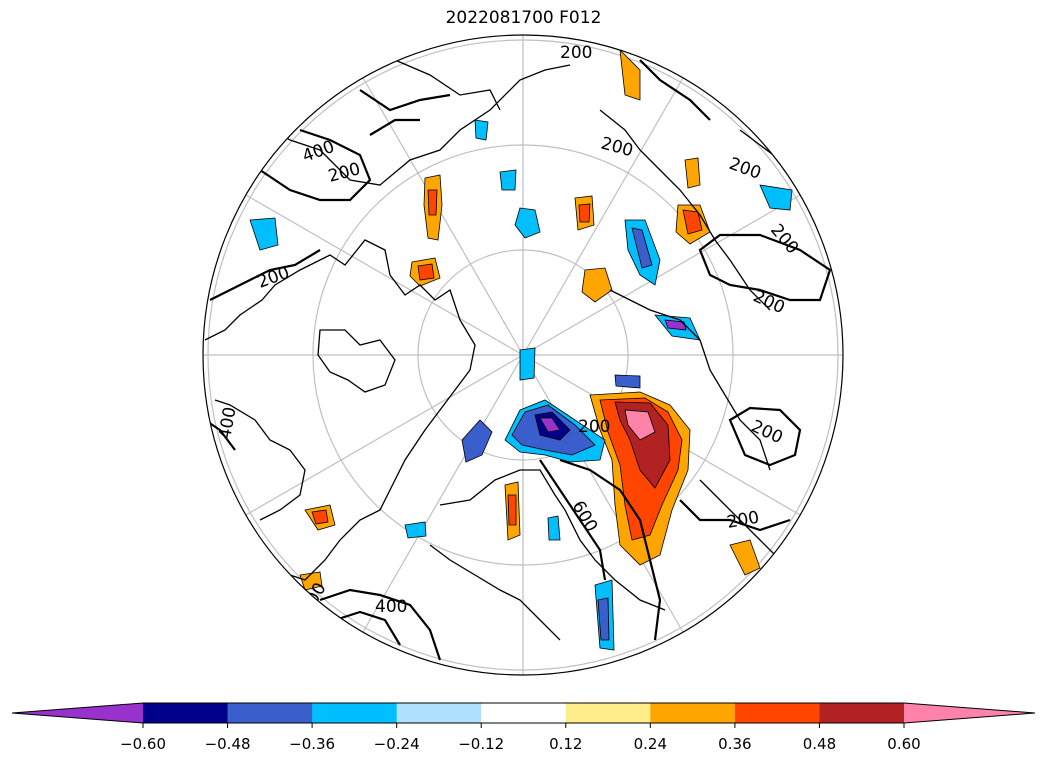  I want to click on contour-label: 400, so click(391, 607).